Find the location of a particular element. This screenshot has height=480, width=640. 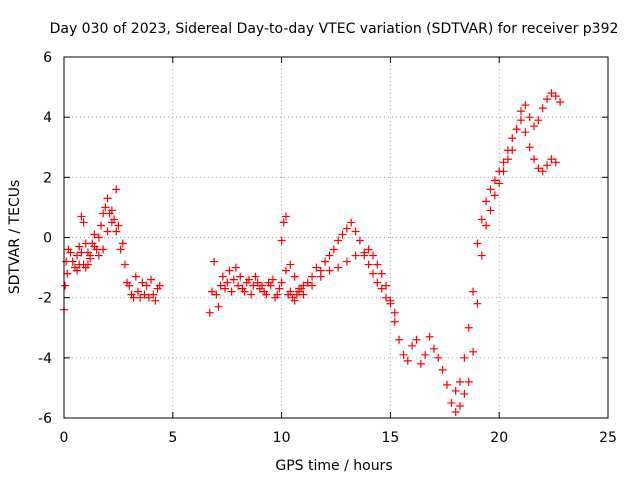

y-tick-label: 2 is located at coordinates (47, 178).